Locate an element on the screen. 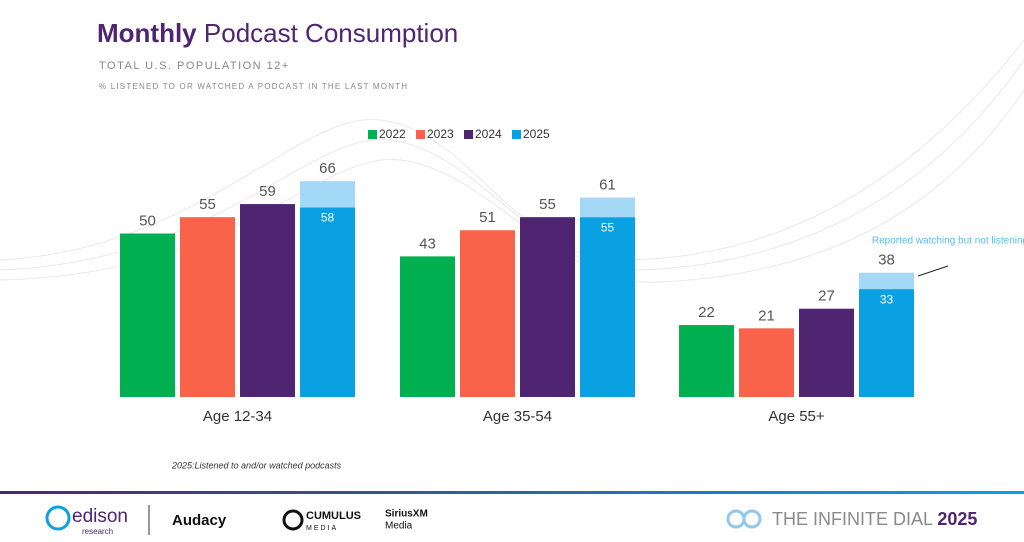 The width and height of the screenshot is (1024, 542). footer-rule is located at coordinates (512, 492).